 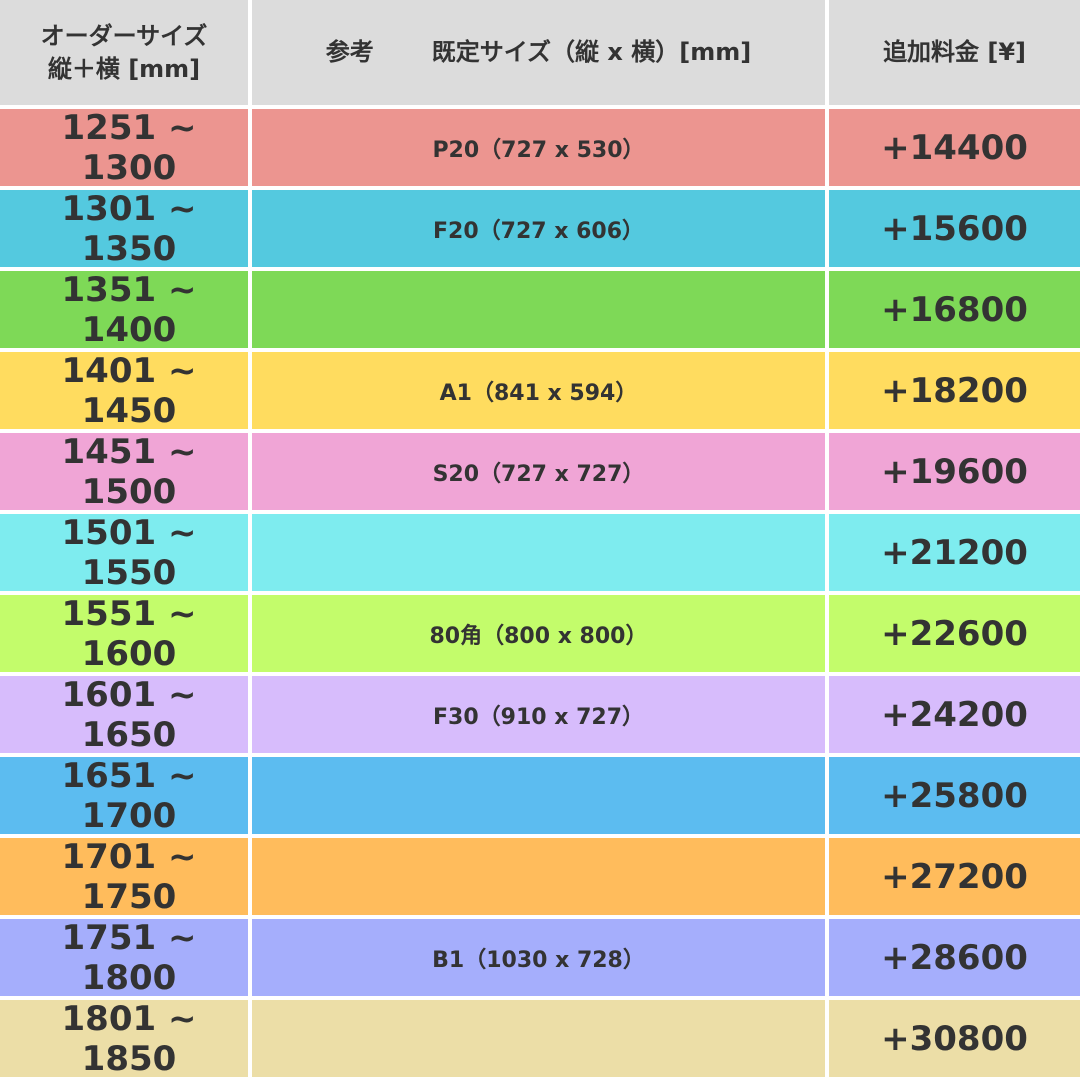 I want to click on price-cell: +21200, so click(x=954, y=552).